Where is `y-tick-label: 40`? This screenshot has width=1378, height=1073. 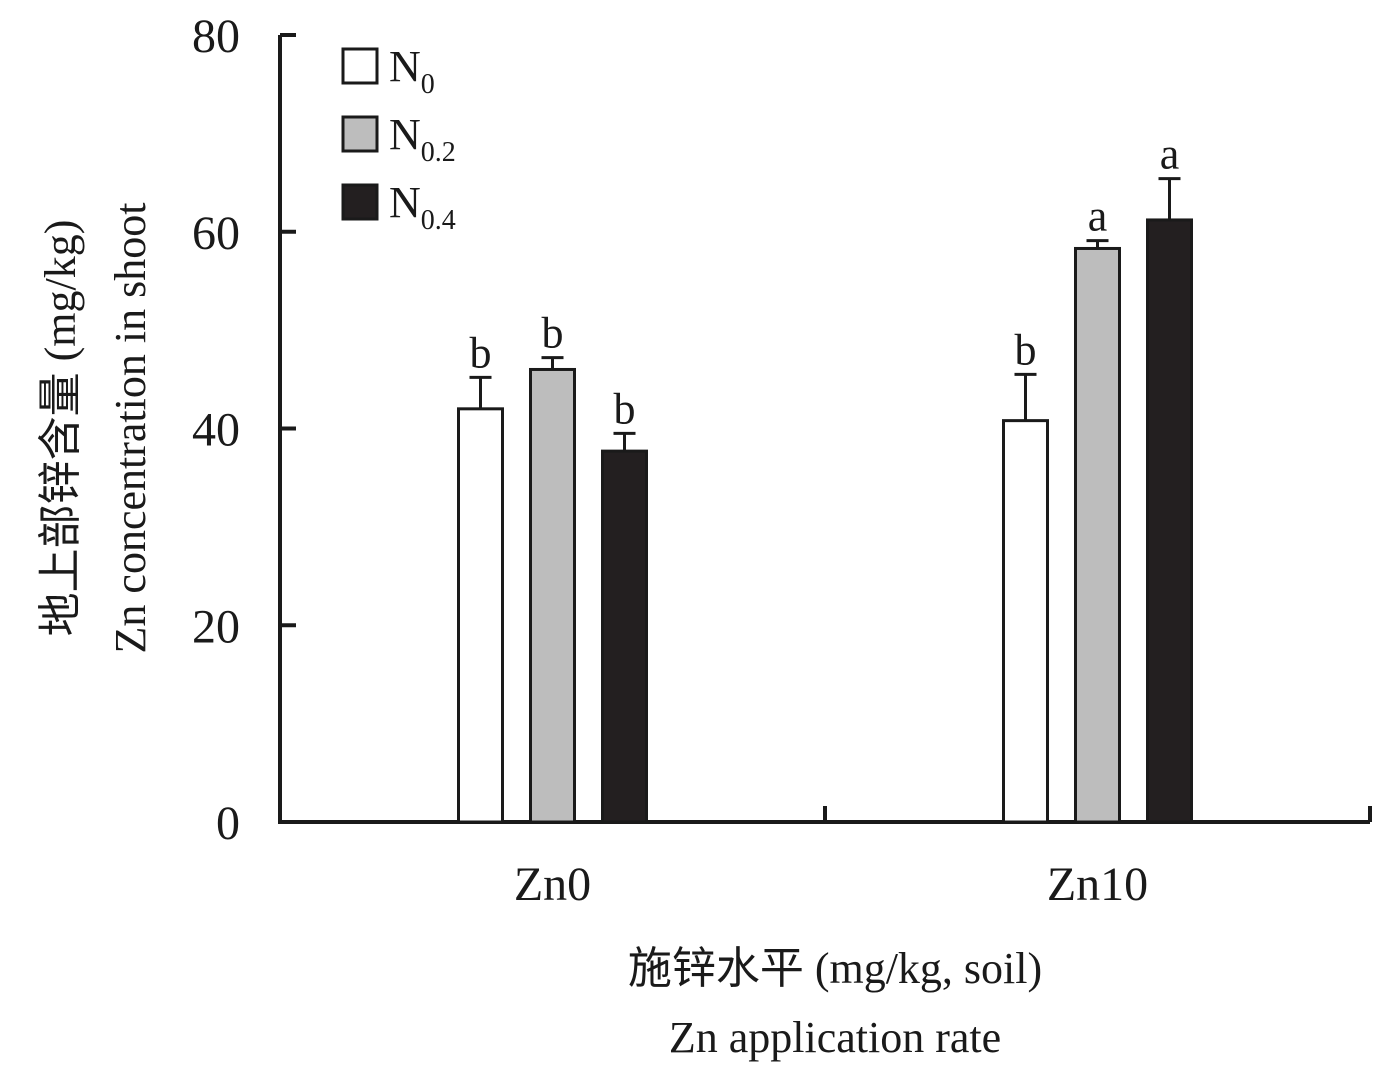
y-tick-label: 40 is located at coordinates (216, 430).